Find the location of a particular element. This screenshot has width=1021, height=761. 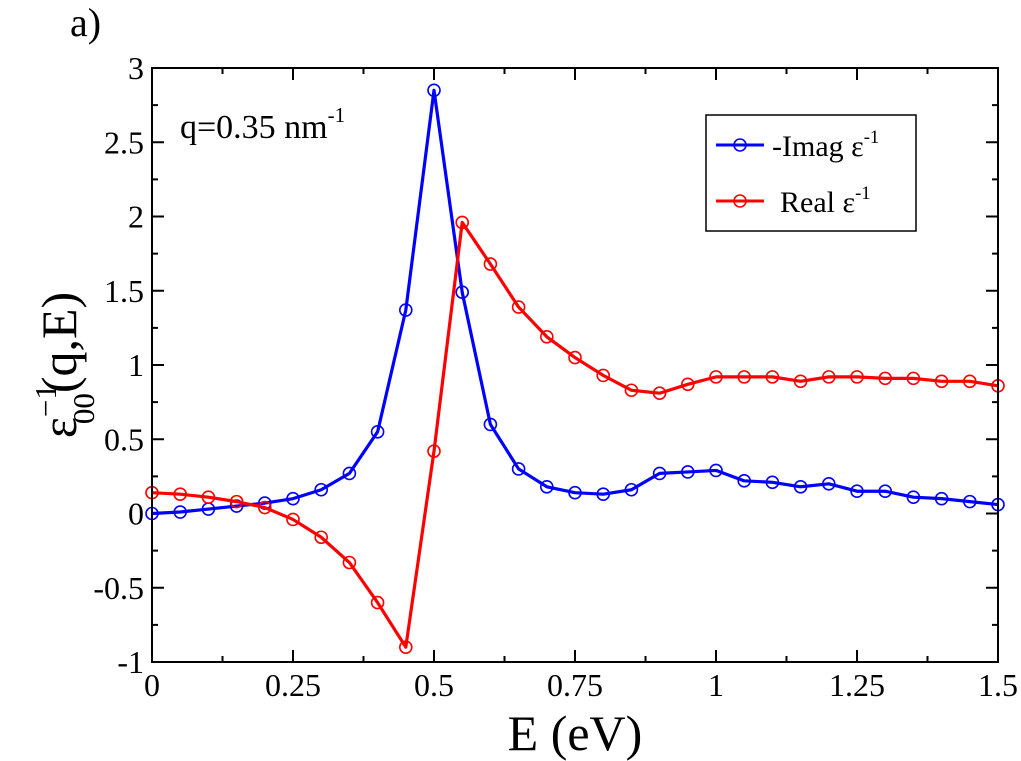

y-label-sup: −1 is located at coordinates (45, 400).